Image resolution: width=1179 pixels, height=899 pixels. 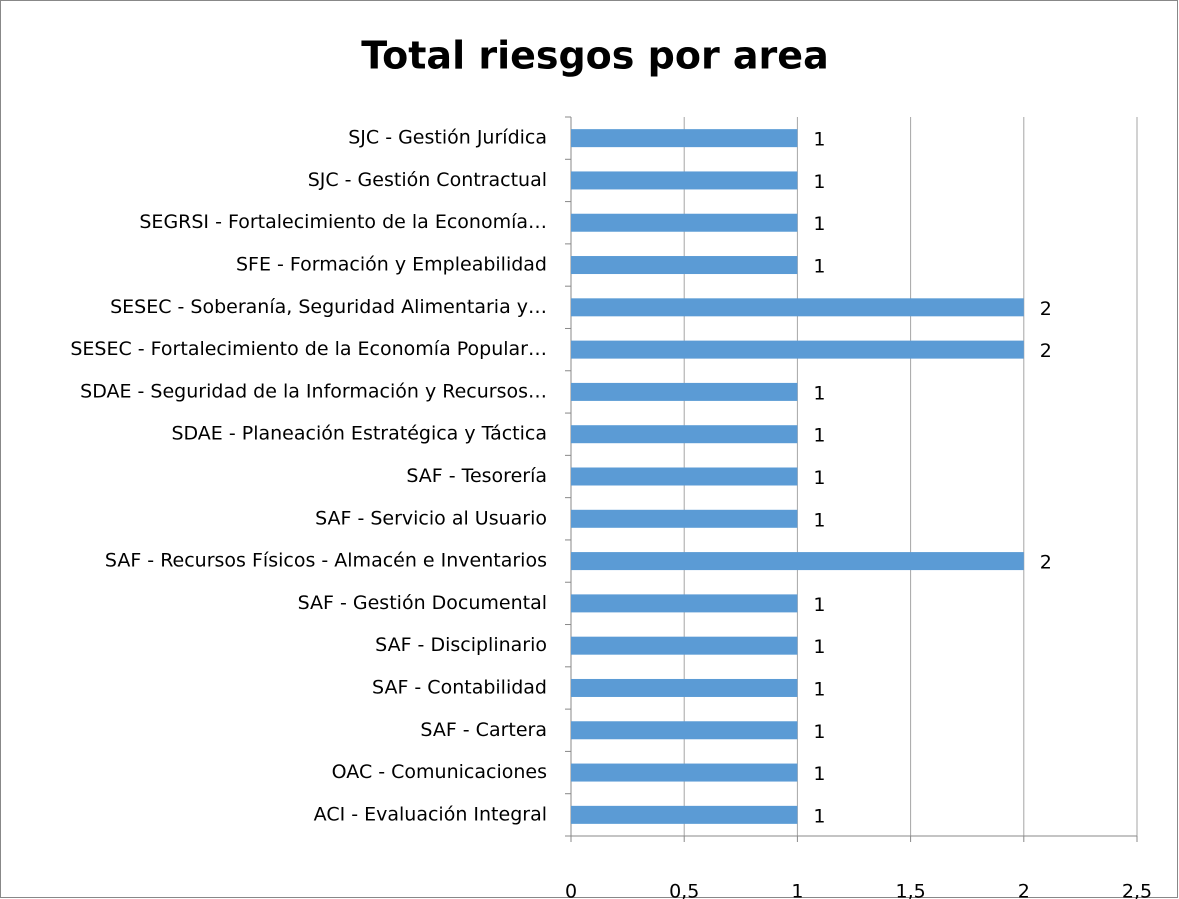 What do you see at coordinates (461, 645) in the screenshot?
I see `y-tick-label: SAF - Disciplinario` at bounding box center [461, 645].